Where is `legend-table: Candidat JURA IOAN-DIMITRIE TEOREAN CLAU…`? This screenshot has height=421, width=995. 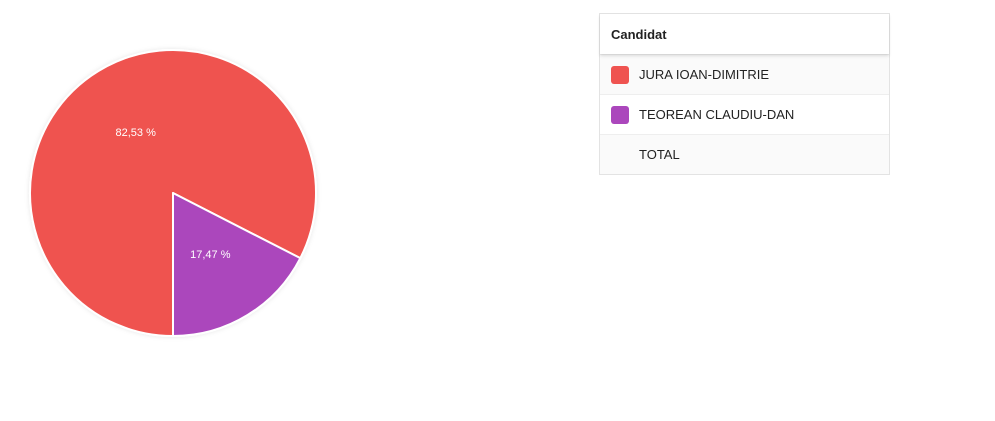
legend-table: Candidat JURA IOAN-DIMITRIE TEOREAN CLAU… is located at coordinates (744, 94).